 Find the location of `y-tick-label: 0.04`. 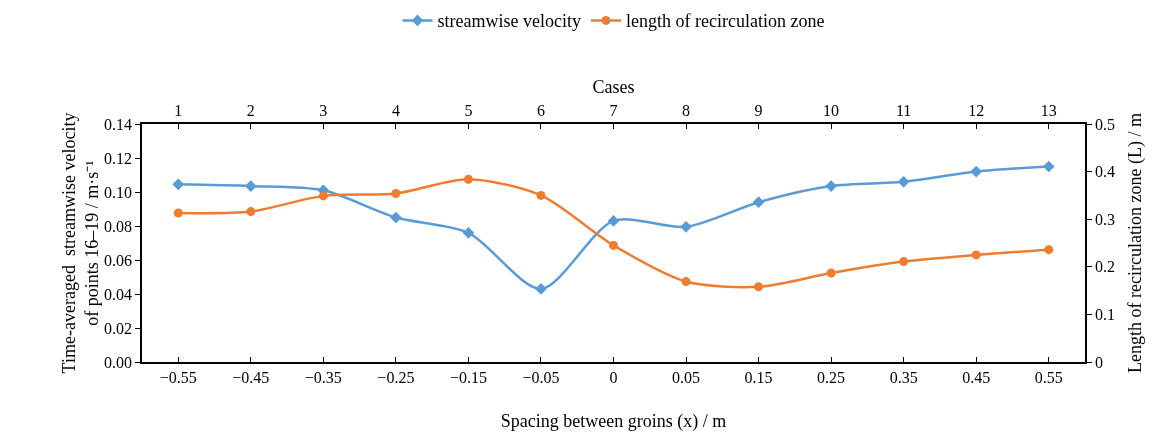

y-tick-label: 0.04 is located at coordinates (118, 294).